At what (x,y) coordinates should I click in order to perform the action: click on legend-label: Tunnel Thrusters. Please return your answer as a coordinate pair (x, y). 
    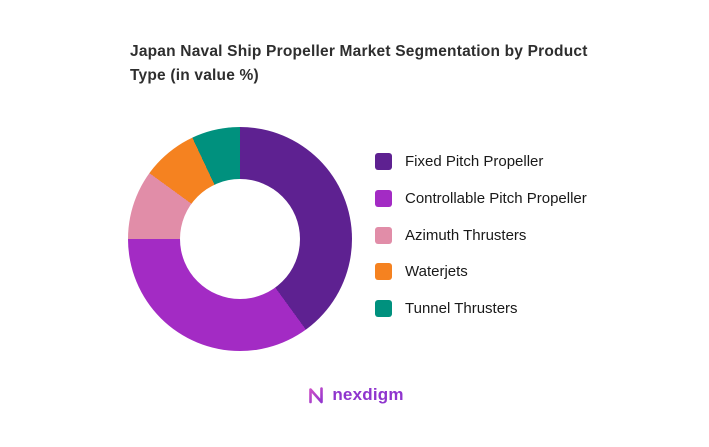
    Looking at the image, I should click on (461, 308).